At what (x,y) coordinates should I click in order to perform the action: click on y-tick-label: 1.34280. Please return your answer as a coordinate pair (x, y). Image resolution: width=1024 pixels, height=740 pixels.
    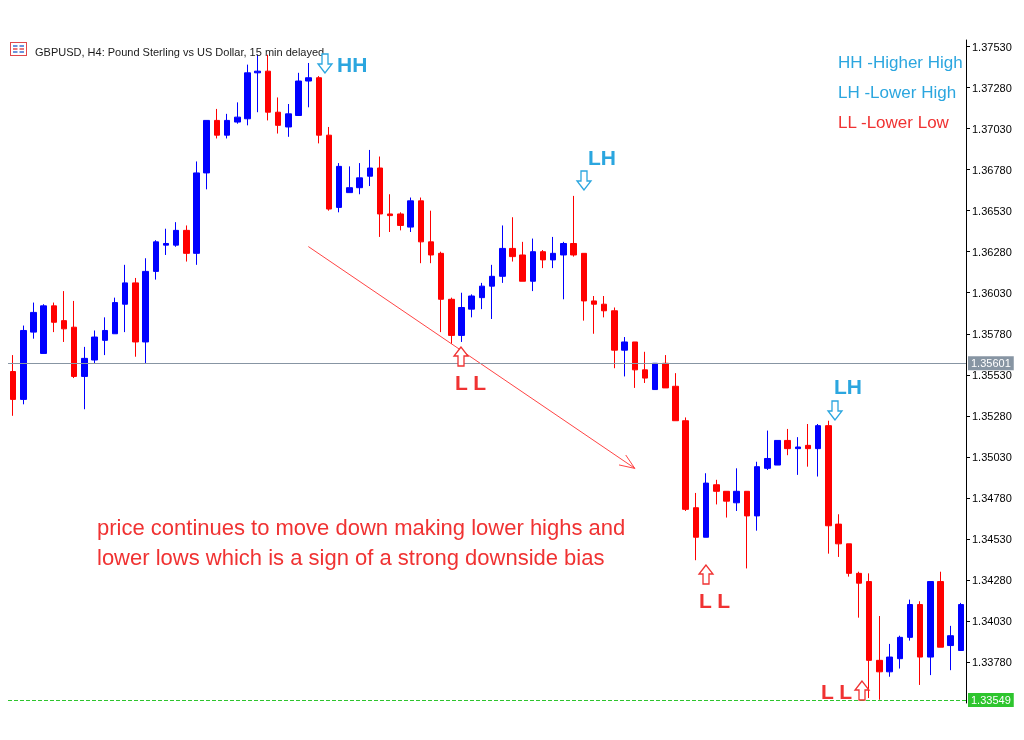
    Looking at the image, I should click on (992, 579).